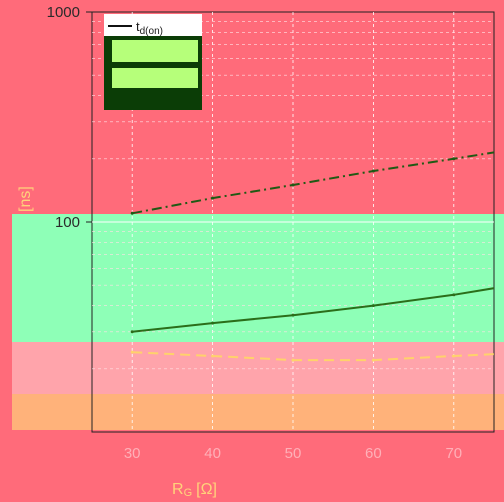 This screenshot has height=502, width=504. I want to click on legend-label-sub: d(on), so click(151, 31).